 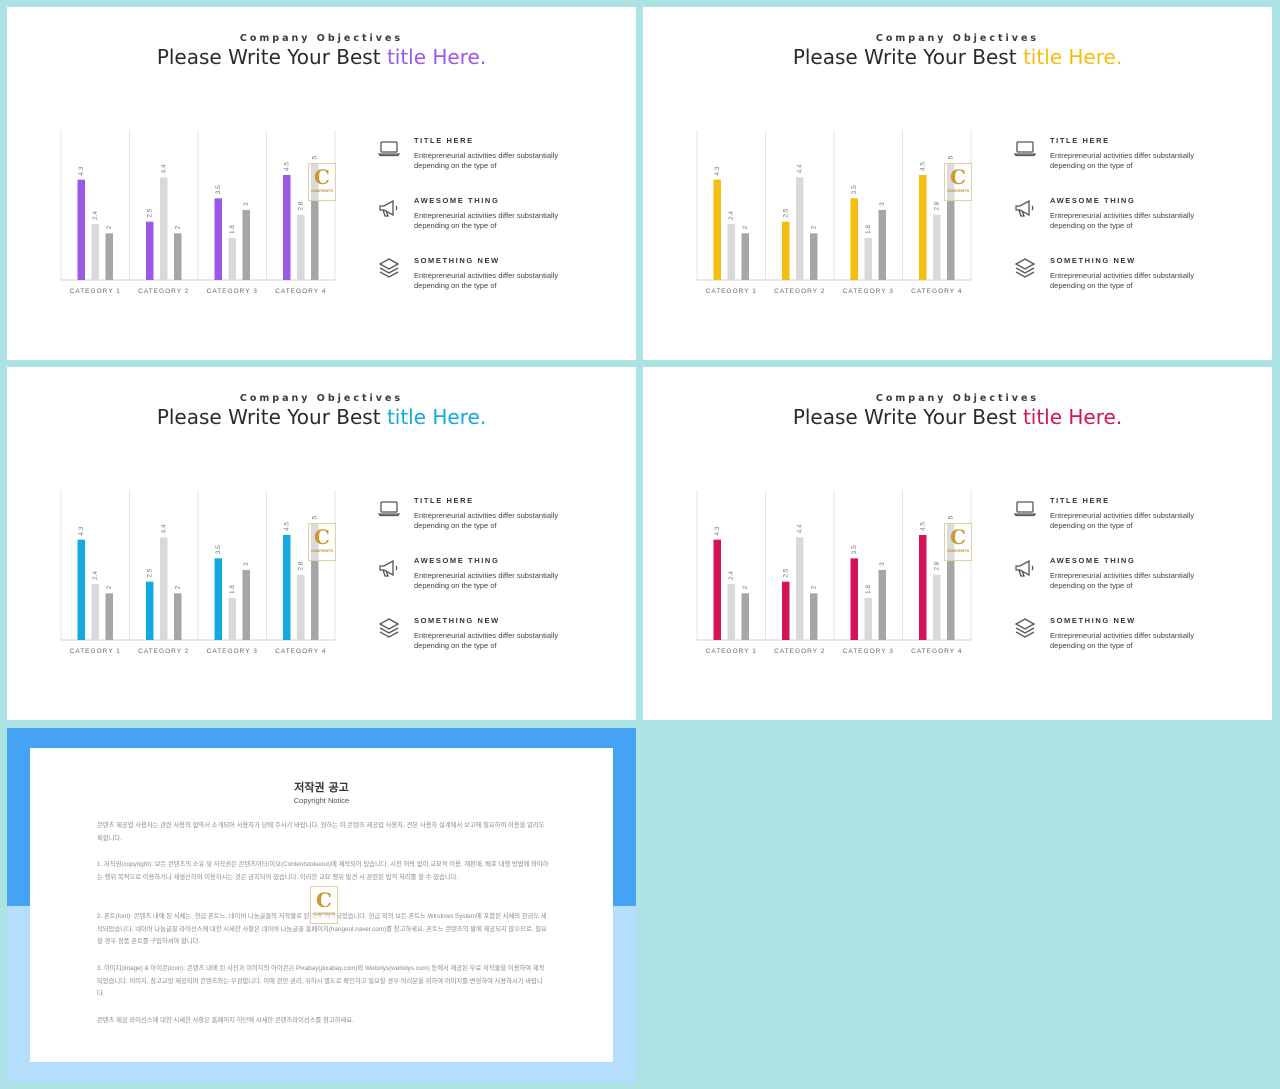 What do you see at coordinates (444, 140) in the screenshot?
I see `feature-title: TITLE HERE` at bounding box center [444, 140].